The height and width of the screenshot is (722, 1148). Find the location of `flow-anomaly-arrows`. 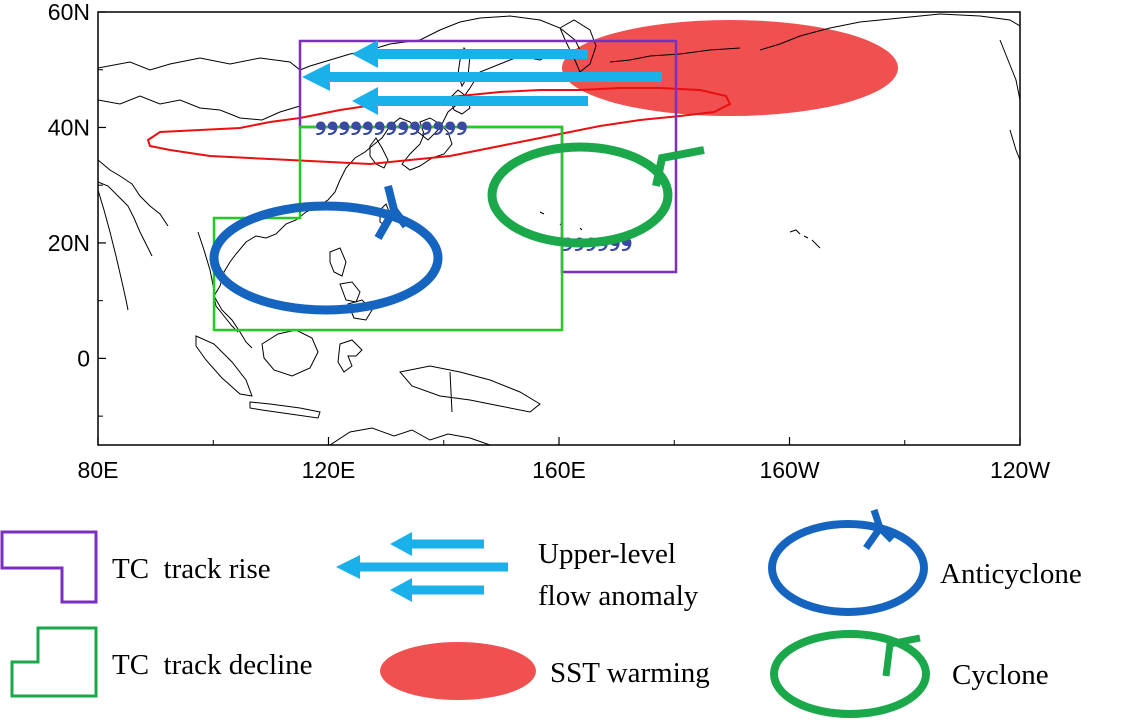

flow-anomaly-arrows is located at coordinates (482, 77).